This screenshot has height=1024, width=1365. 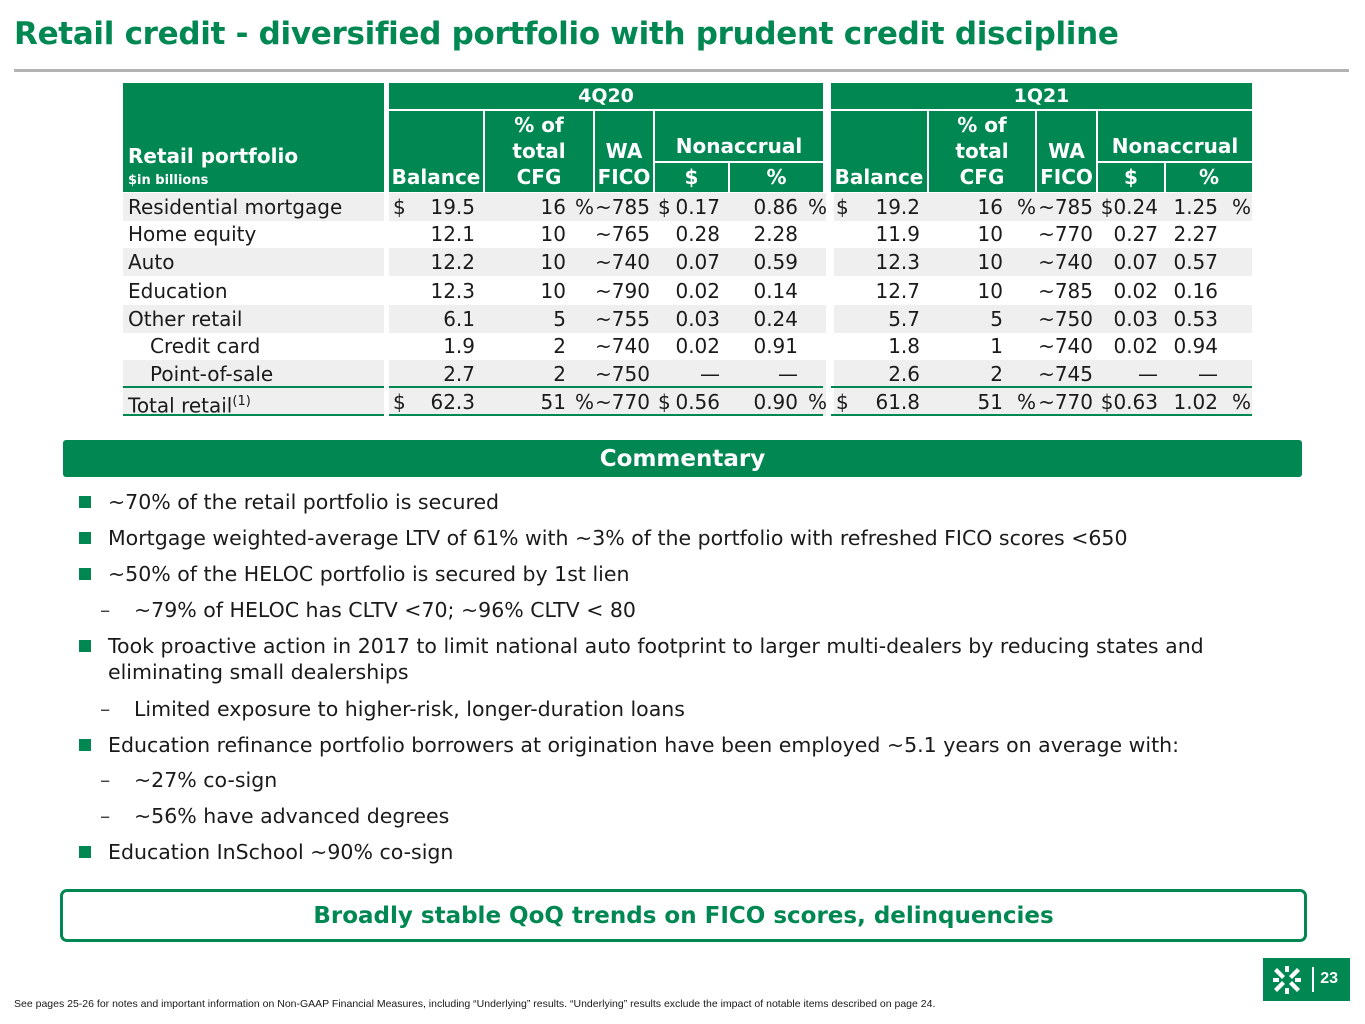 I want to click on header-bg-4q20, so click(x=606, y=151).